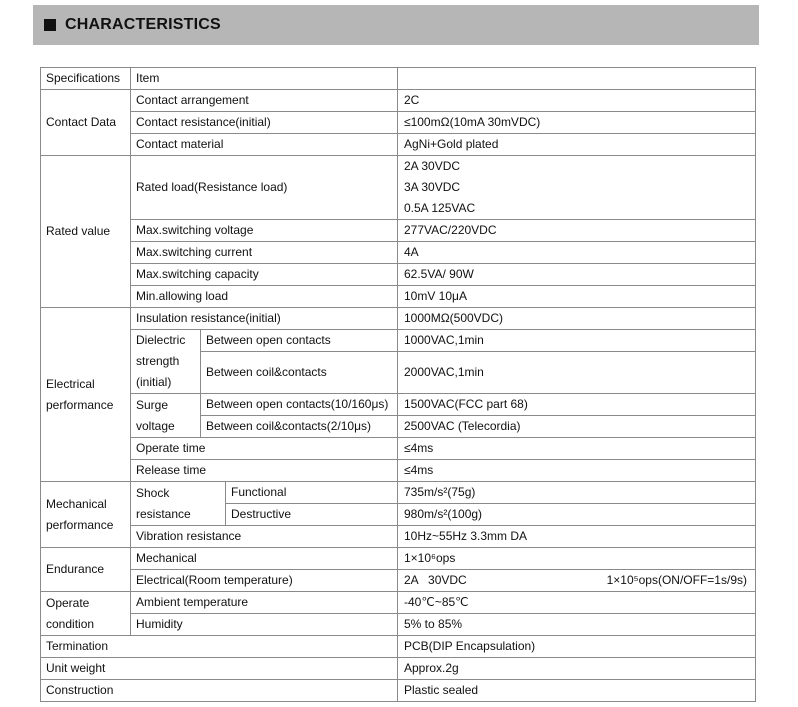  Describe the element at coordinates (299, 404) in the screenshot. I see `cell: Between open contacts(10/160μs)` at that location.